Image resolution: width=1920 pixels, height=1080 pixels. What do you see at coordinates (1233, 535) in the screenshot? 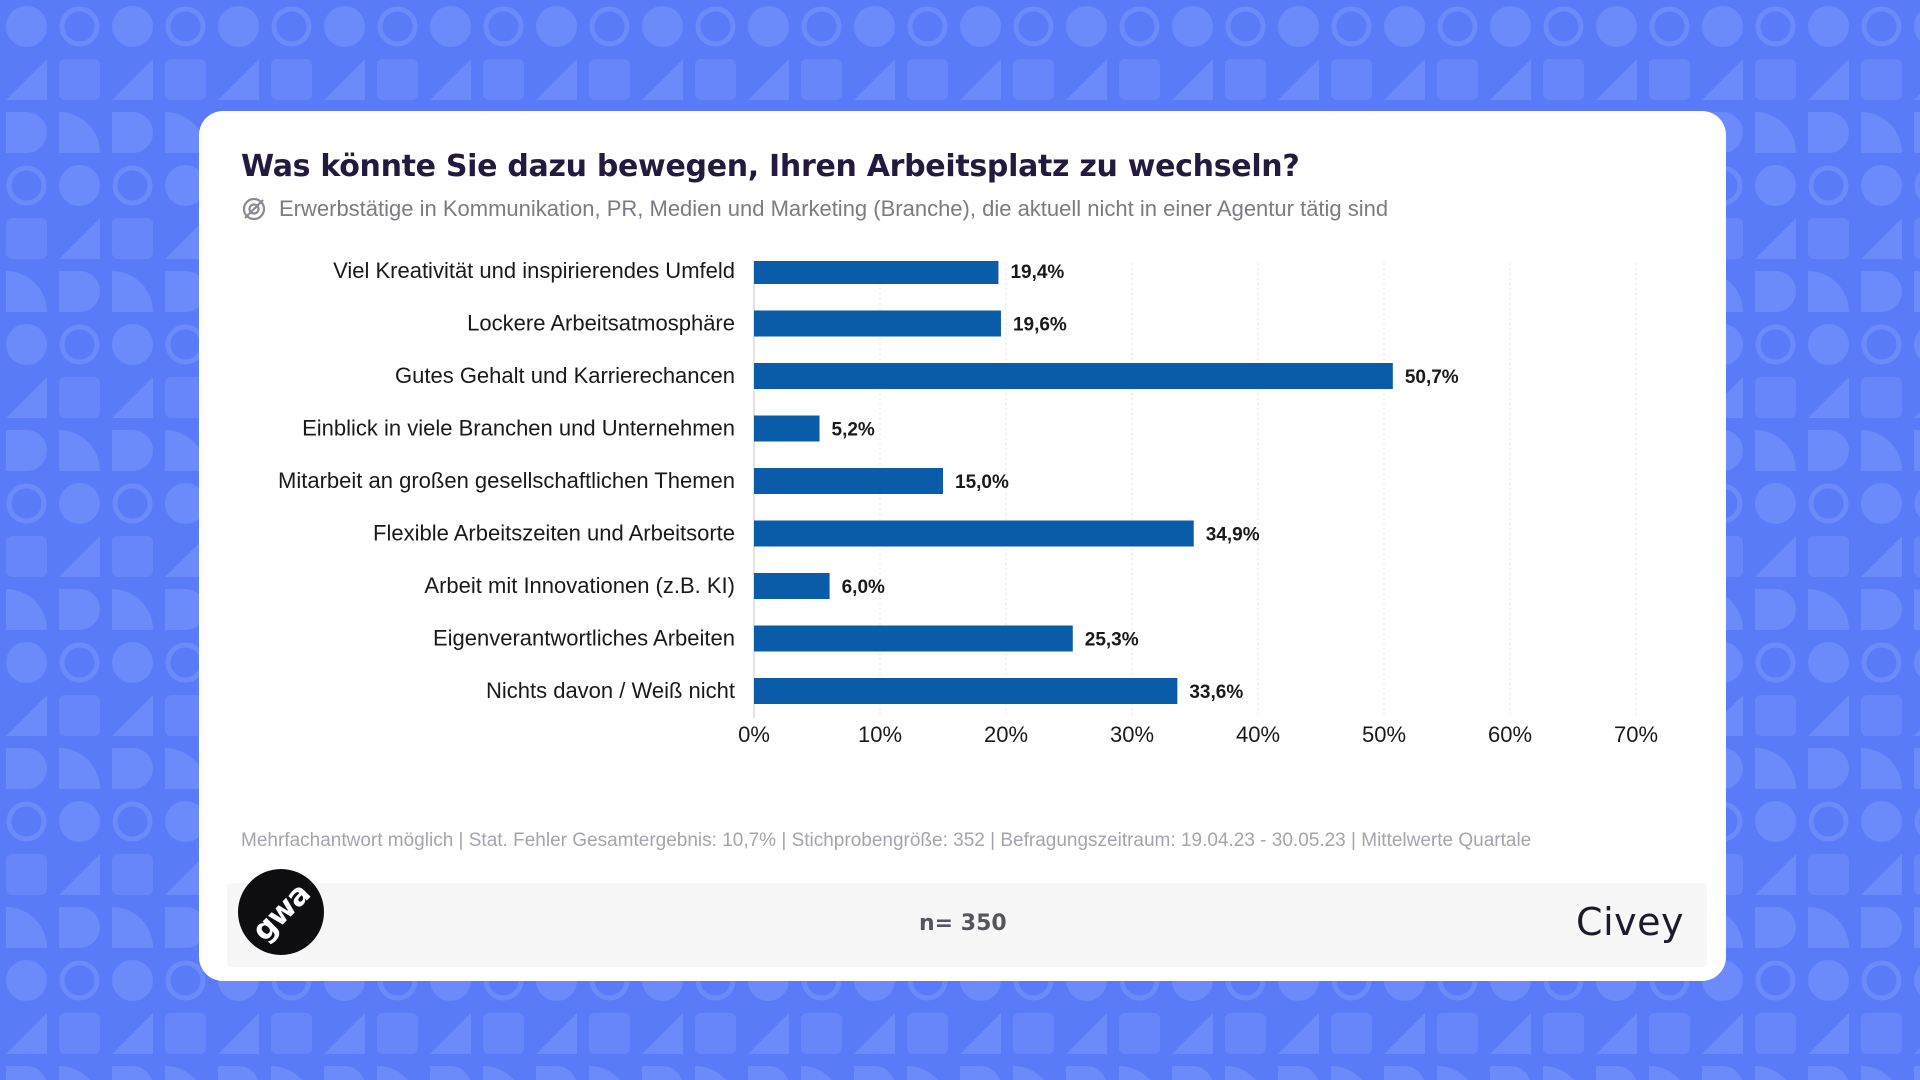
I see `data-label: 34,9%` at bounding box center [1233, 535].